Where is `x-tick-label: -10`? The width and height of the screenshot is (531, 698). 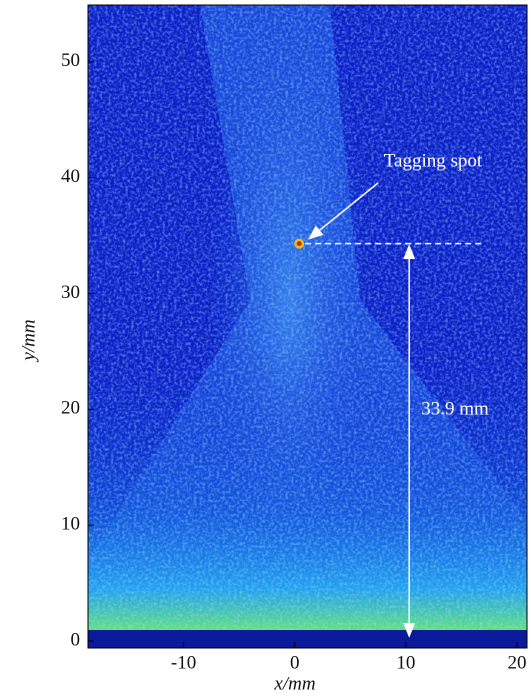
x-tick-label: -10 is located at coordinates (183, 662).